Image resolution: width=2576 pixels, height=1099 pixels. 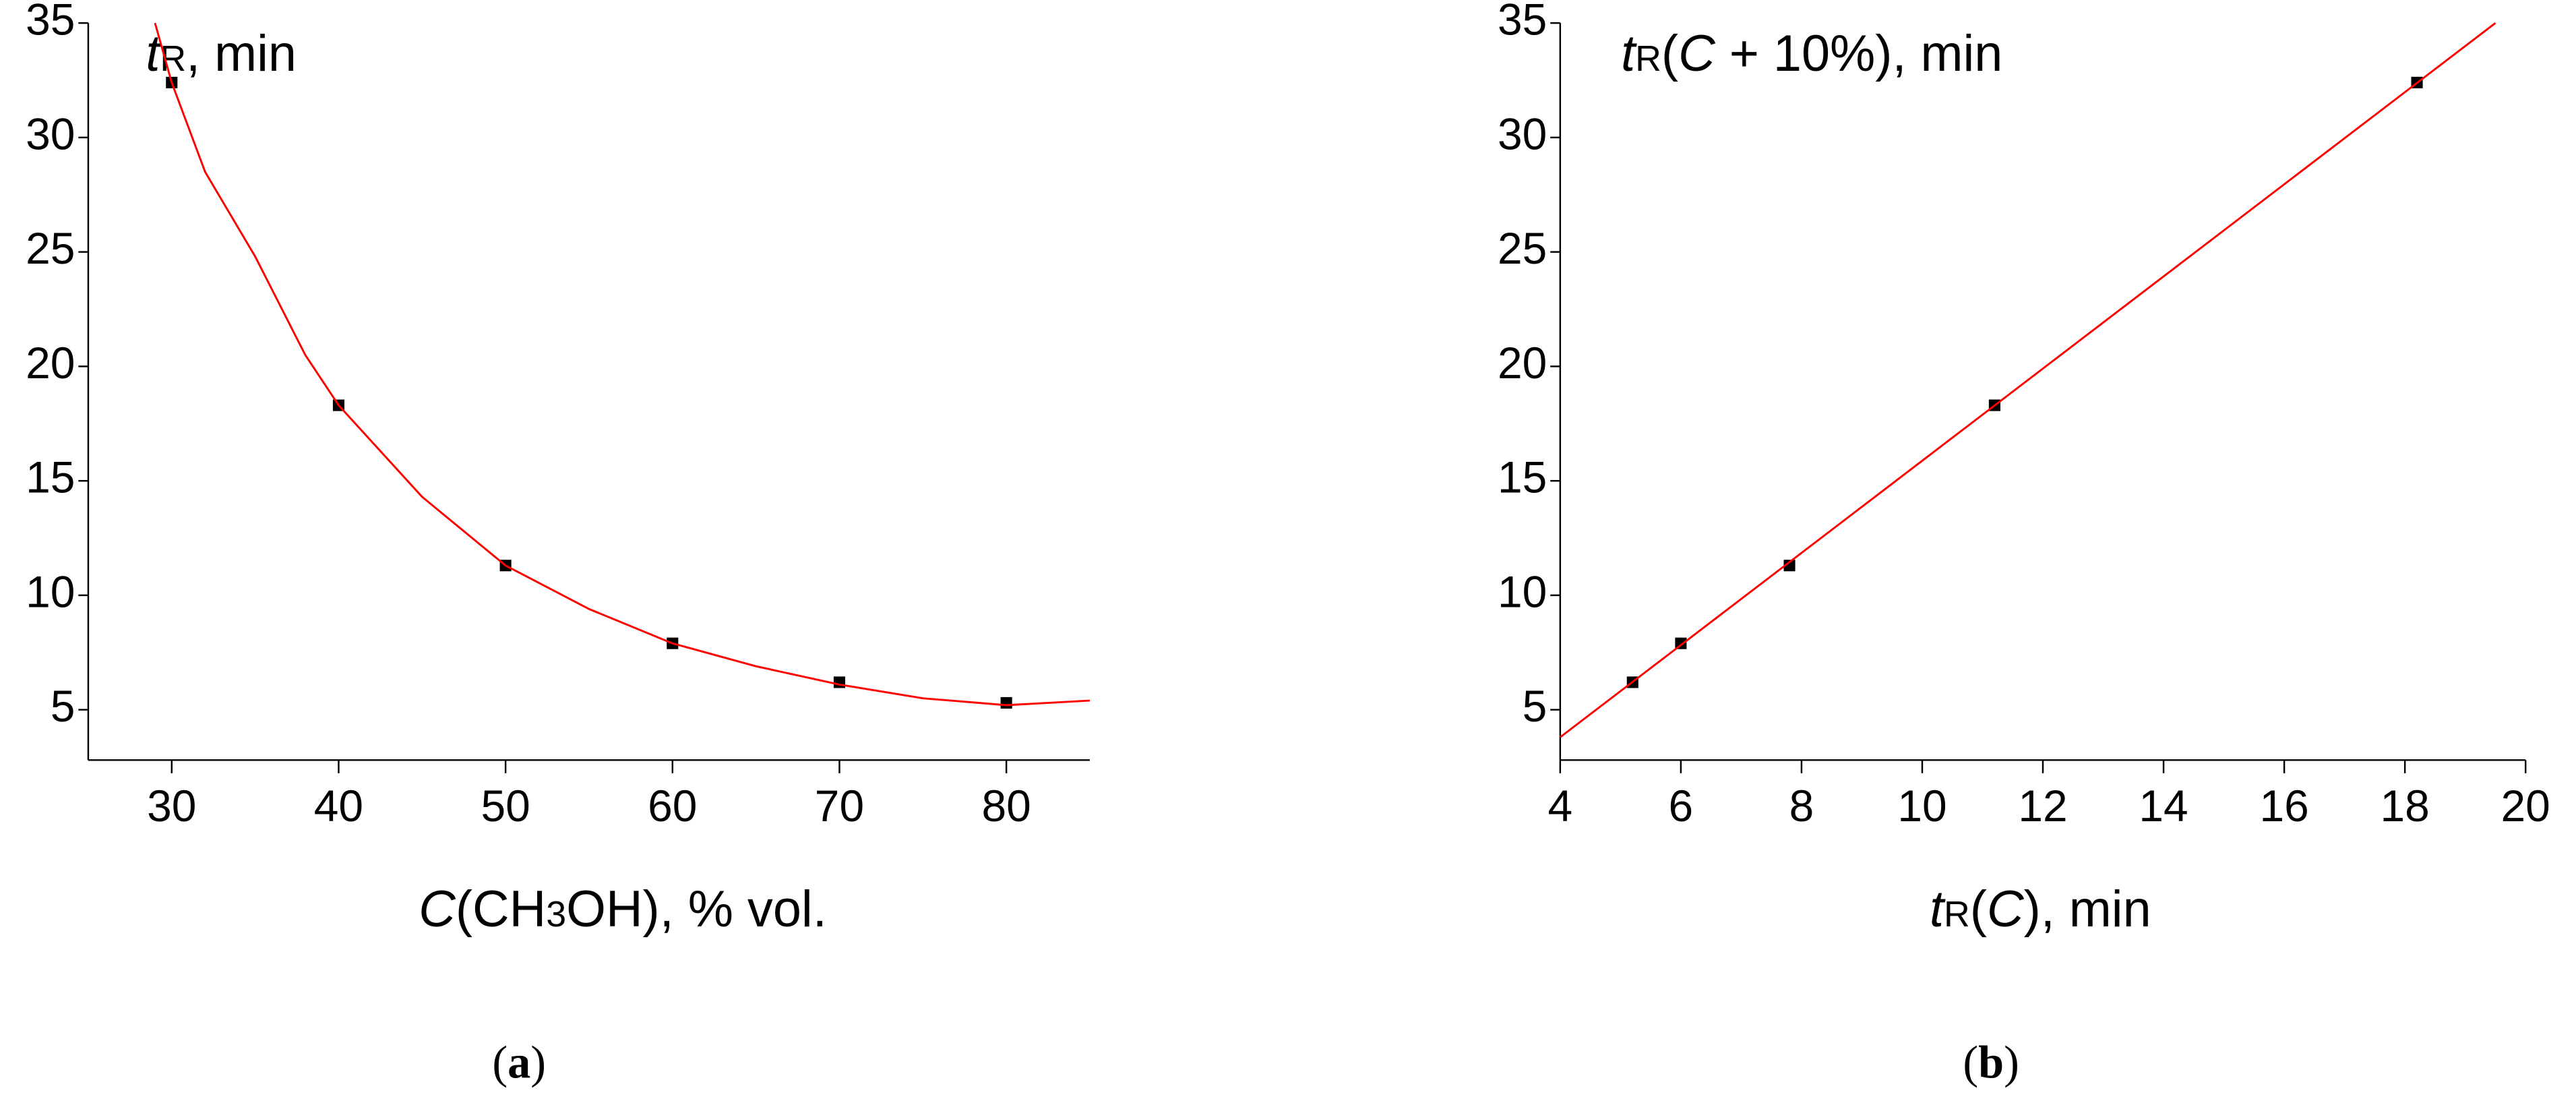 What do you see at coordinates (1006, 806) in the screenshot?
I see `x-tick-label: 80` at bounding box center [1006, 806].